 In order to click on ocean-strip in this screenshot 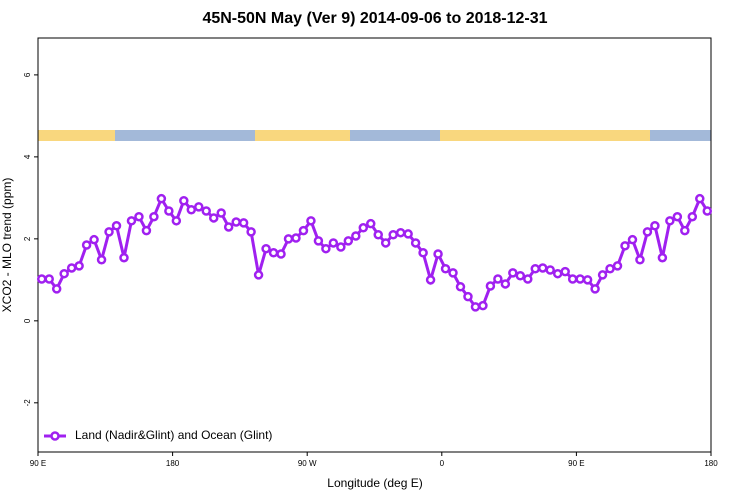, I will do `click(374, 135)`.